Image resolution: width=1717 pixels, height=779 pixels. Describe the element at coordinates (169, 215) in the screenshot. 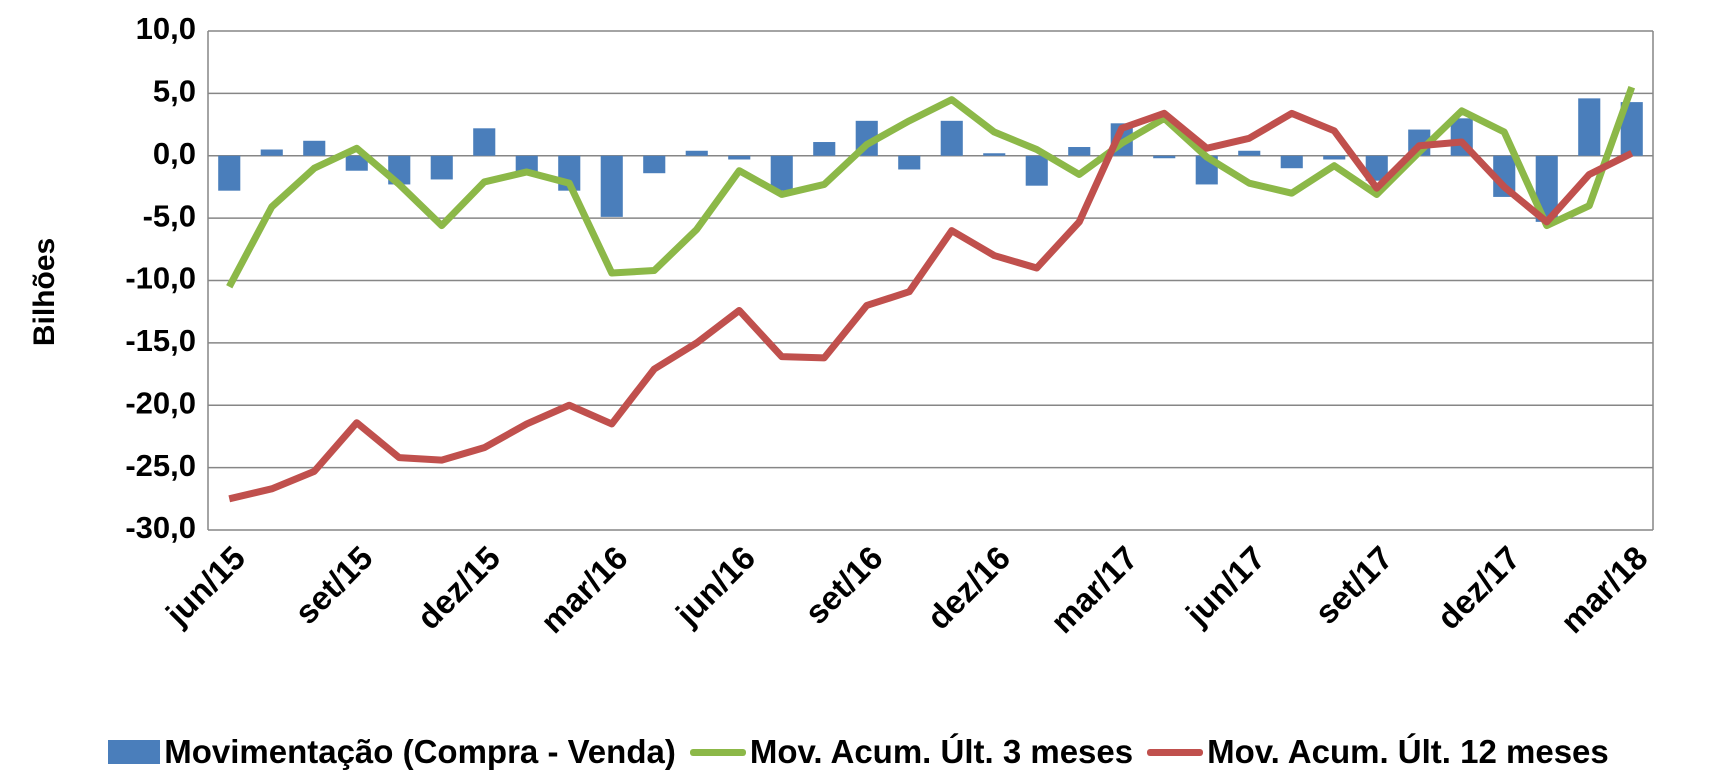

I see `y-tick-label: -5,0` at that location.